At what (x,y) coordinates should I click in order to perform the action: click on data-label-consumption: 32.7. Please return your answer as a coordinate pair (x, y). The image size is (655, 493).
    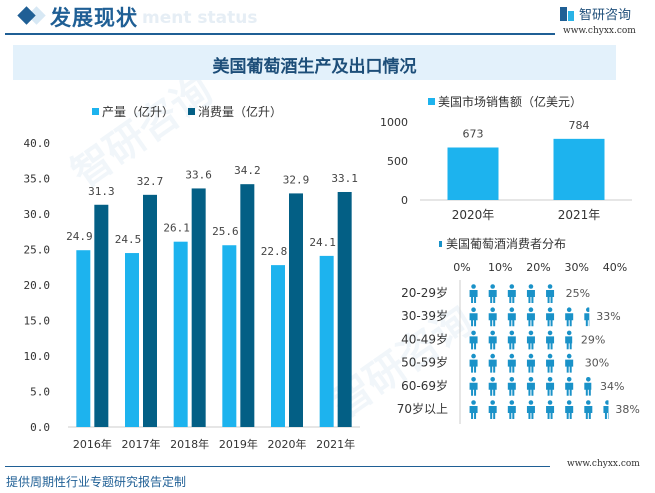
    Looking at the image, I should click on (150, 181).